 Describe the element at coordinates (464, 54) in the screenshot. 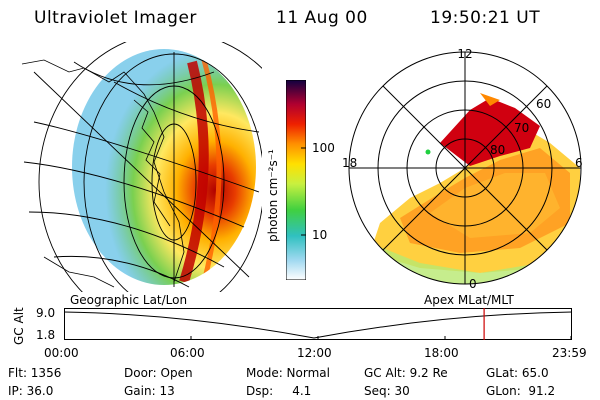

I see `mlt-label-12: 12` at that location.